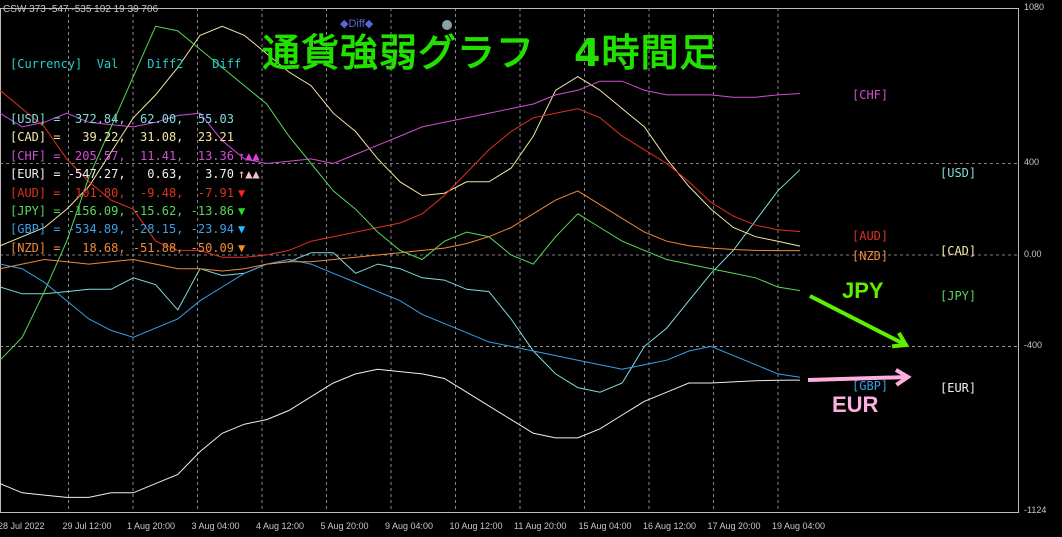 The image size is (1062, 537). What do you see at coordinates (870, 95) in the screenshot?
I see `series-tag-chf: [CHF]` at bounding box center [870, 95].